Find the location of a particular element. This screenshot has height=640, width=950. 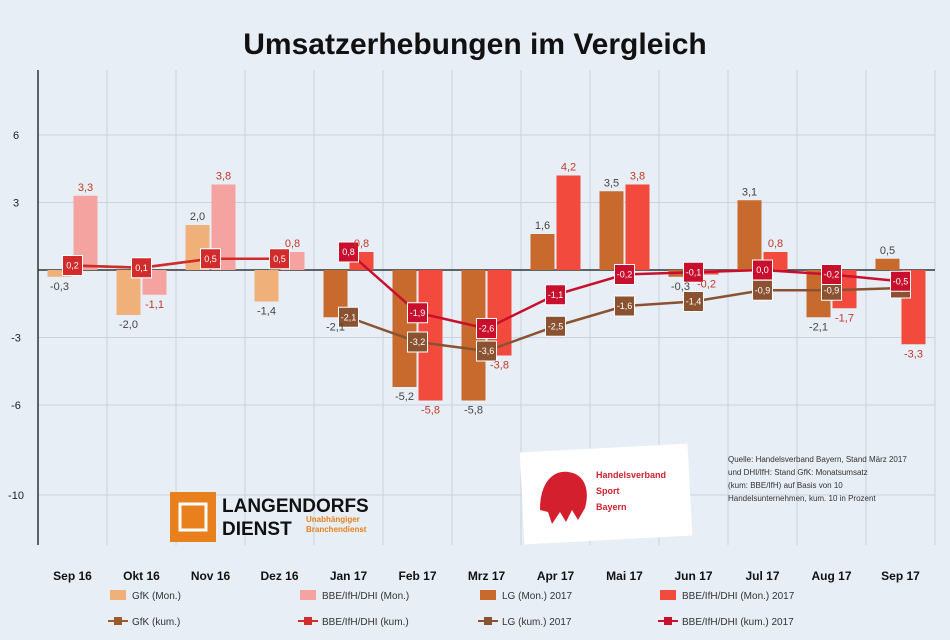

bar-label: -0,3 is located at coordinates (59, 287).